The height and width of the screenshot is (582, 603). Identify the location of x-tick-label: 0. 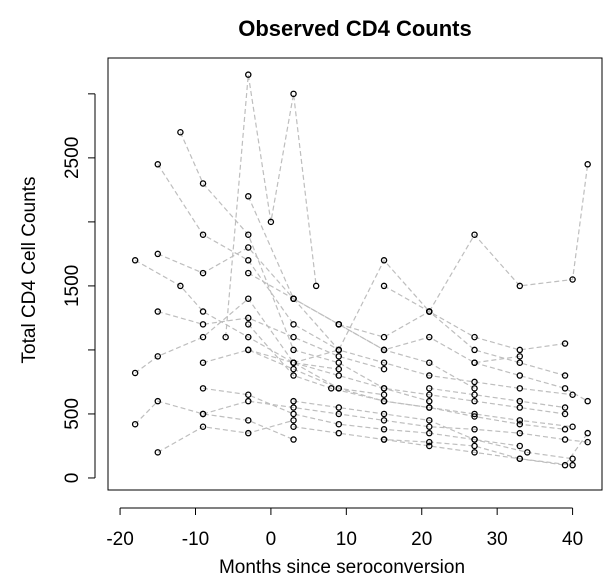
(271, 539).